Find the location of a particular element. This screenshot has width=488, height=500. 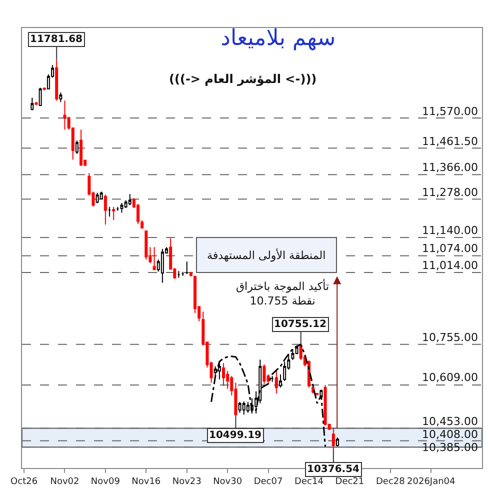

ref-line-label: 10,453.00 is located at coordinates (450, 421).